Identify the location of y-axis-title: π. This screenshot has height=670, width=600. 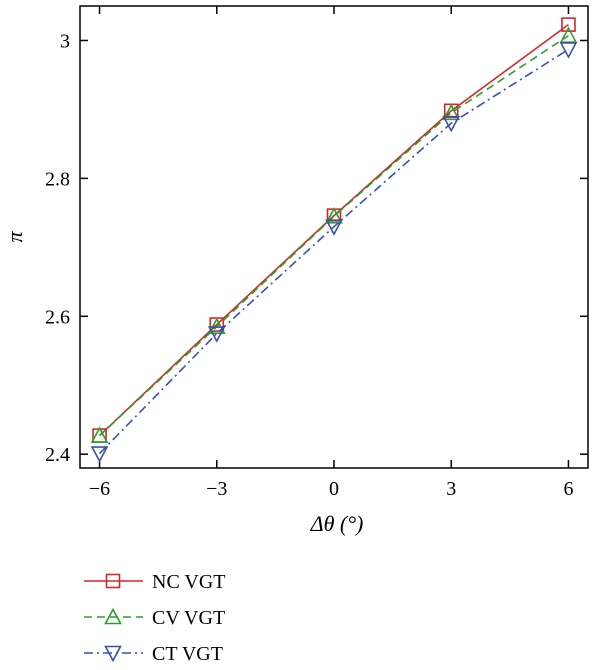
(14, 237).